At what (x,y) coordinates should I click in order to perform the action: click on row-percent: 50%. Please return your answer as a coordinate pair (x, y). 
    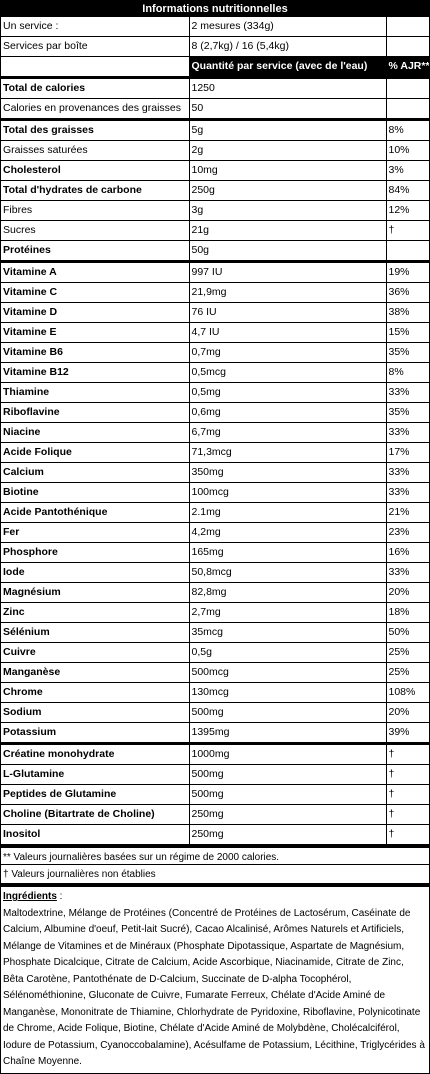
    Looking at the image, I should click on (407, 632).